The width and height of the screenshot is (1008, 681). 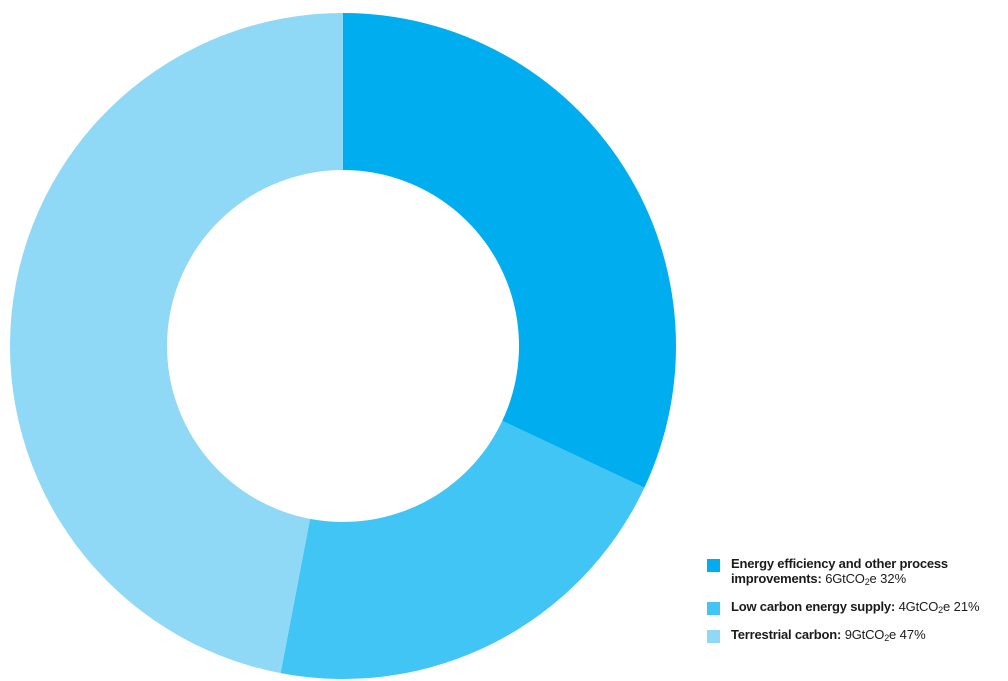 I want to click on legend-label: Low carbon energy supply:, so click(x=813, y=606).